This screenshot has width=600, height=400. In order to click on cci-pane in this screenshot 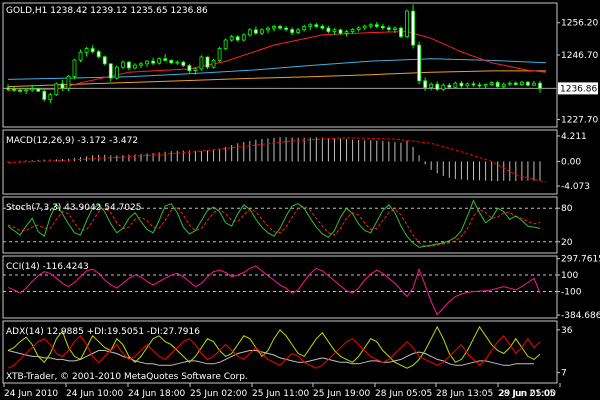, I will do `click(280, 287)`.